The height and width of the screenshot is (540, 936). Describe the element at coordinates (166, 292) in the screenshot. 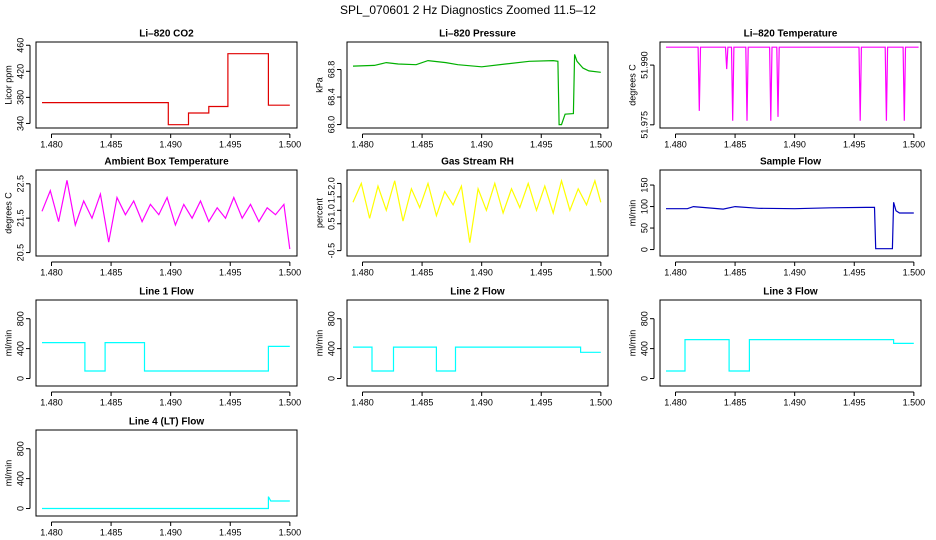

I see `panel-title: Line 1 Flow` at that location.